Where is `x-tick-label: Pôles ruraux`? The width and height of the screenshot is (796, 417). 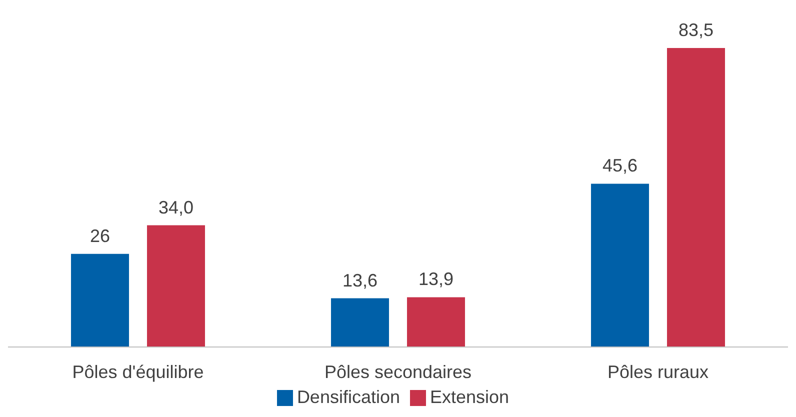 x-tick-label: Pôles ruraux is located at coordinates (658, 372).